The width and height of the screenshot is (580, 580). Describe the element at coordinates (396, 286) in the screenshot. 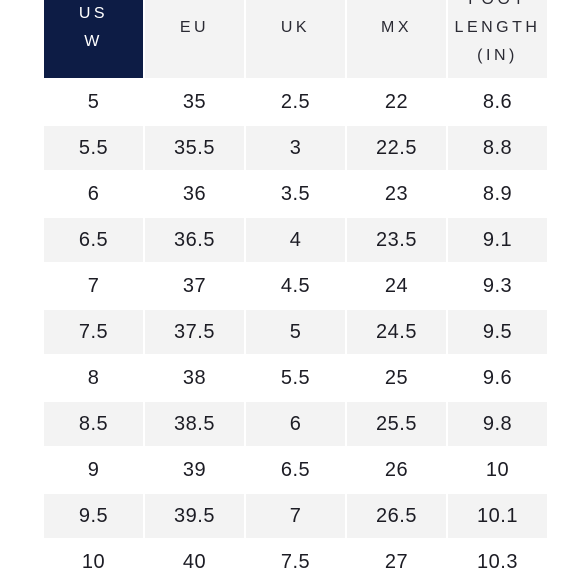

I see `table-cell-mx: 24` at that location.